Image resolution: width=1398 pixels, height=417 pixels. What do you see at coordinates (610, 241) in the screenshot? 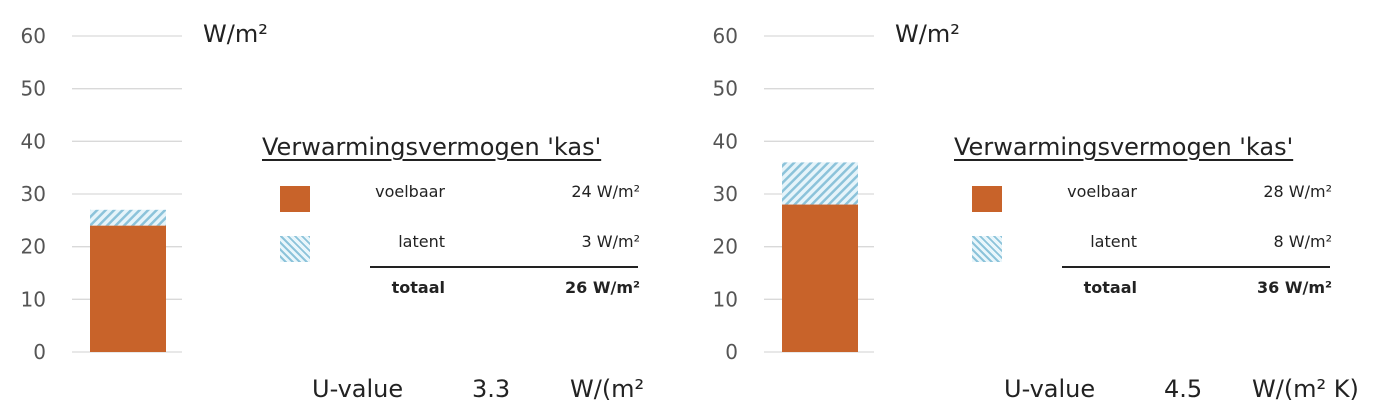
I see `legend-value: 3 W/m²` at bounding box center [610, 241].